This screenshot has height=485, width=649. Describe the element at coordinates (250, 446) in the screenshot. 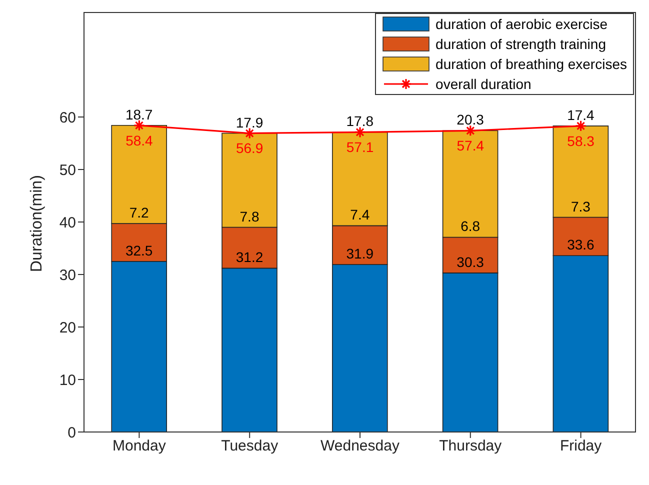

I see `x-tick-label: Tuesday` at that location.